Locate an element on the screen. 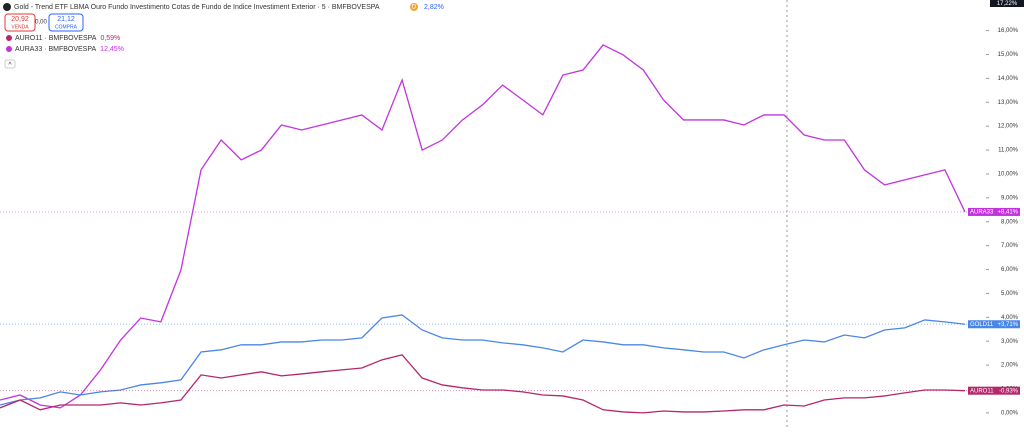  title-badge: D is located at coordinates (414, 8).